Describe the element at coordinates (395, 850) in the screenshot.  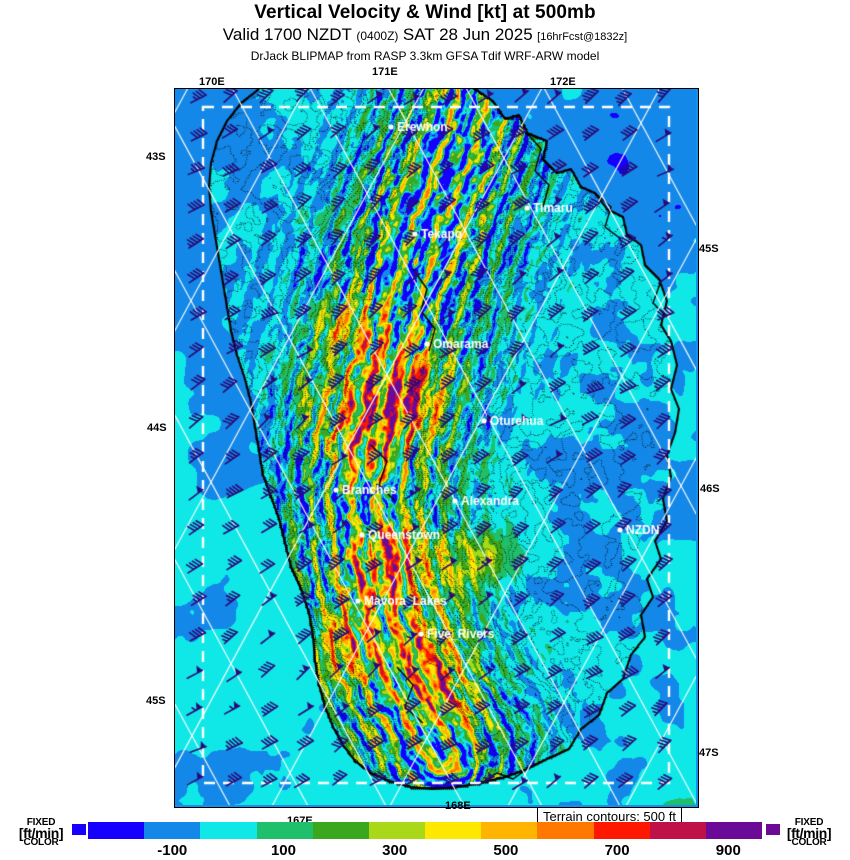
I see `colorbar-tick: 300` at that location.